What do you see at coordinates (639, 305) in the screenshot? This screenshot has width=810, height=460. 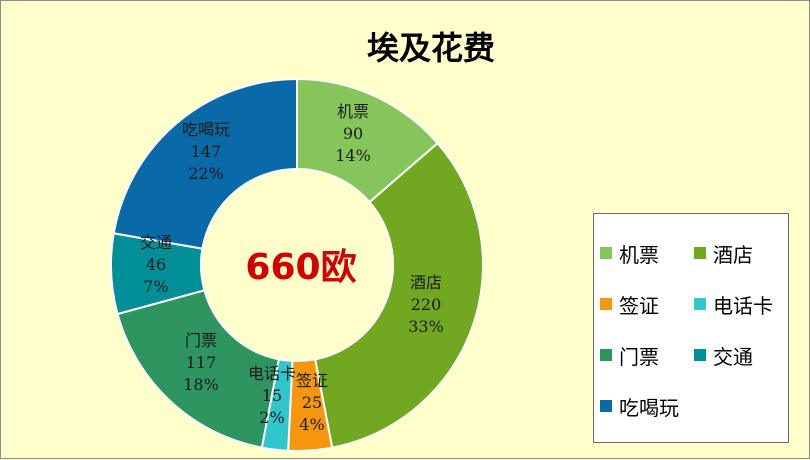 I see `legend-label: 签证` at bounding box center [639, 305].